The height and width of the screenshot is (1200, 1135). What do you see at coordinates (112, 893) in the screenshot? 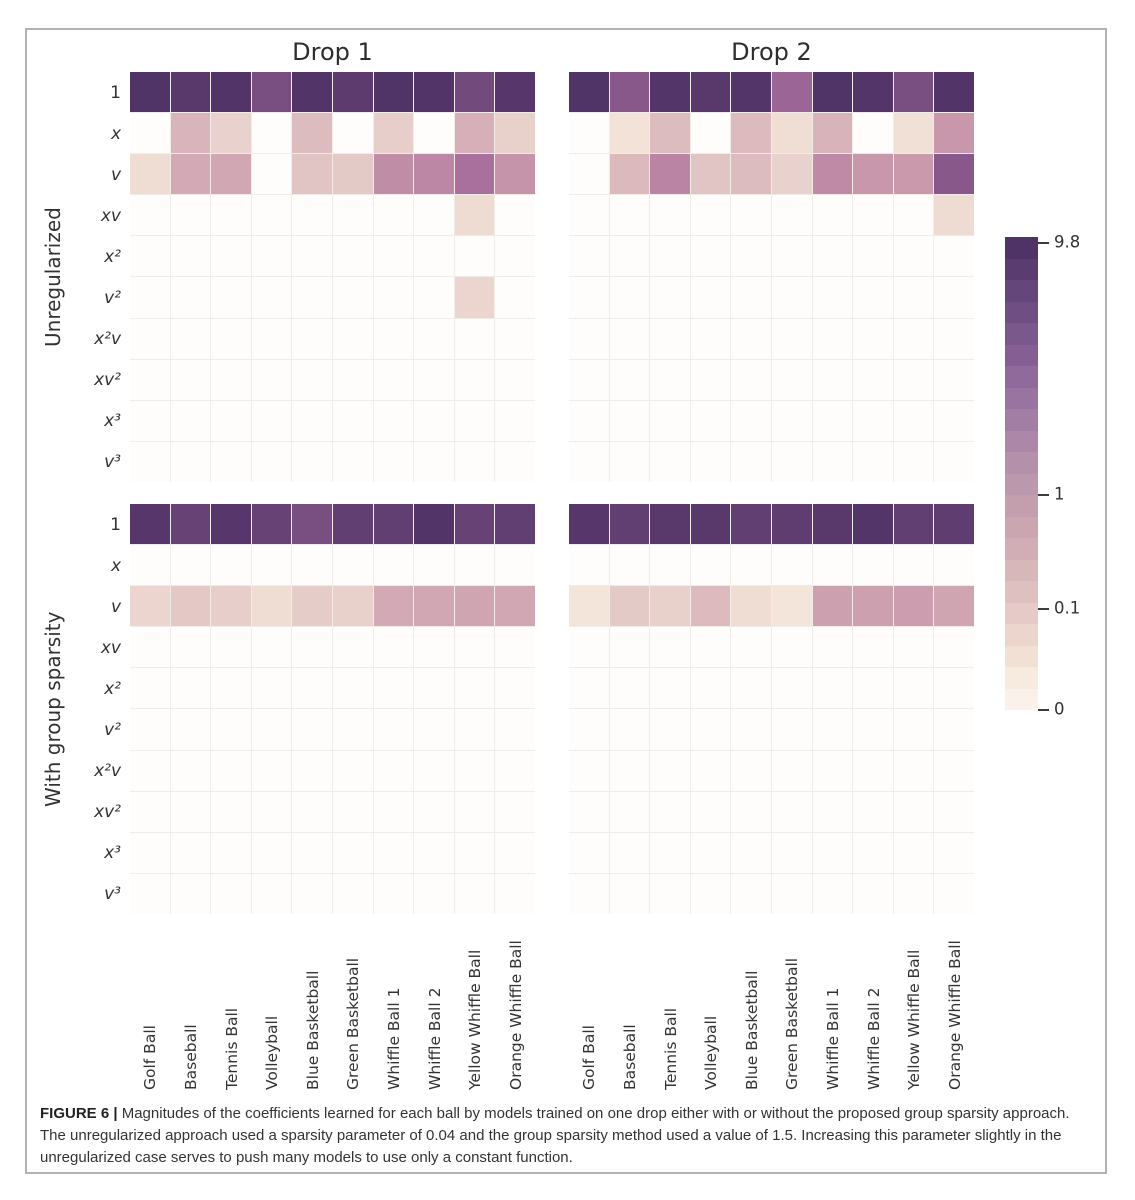
I see `row-label: v³` at bounding box center [112, 893].